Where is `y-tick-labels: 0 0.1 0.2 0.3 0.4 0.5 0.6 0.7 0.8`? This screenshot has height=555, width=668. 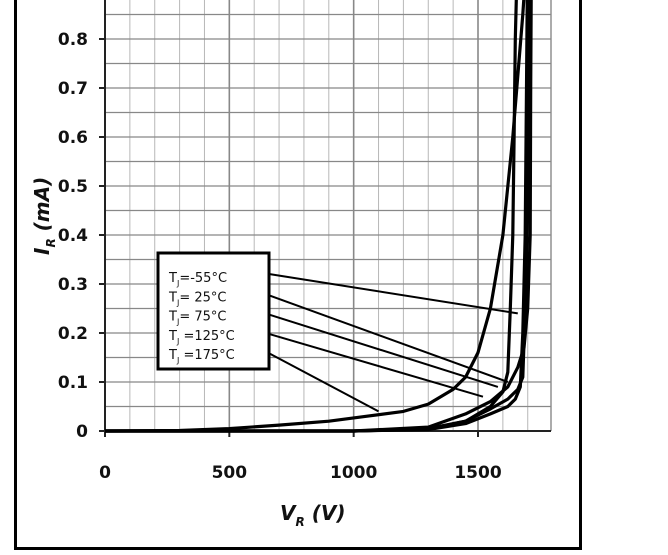
y-tick-labels: 0 0.1 0.2 0.3 0.4 0.5 0.6 0.7 0.8 is located at coordinates (73, 236).